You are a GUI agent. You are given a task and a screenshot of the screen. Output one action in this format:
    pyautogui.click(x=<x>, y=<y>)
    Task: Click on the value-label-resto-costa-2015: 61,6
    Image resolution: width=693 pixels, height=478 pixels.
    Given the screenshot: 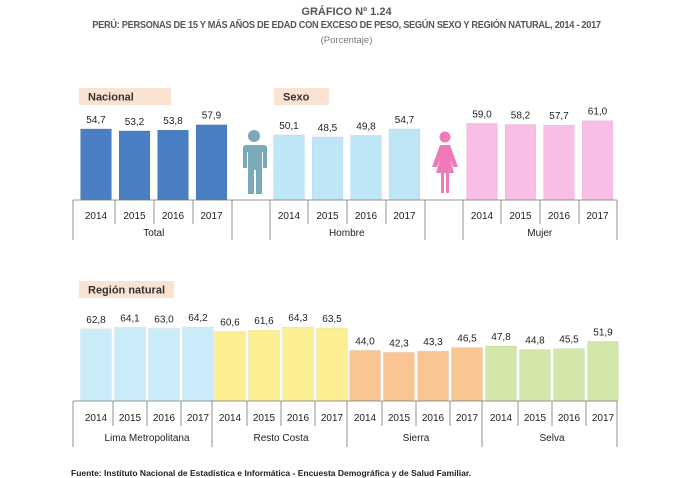 What is the action you would take?
    pyautogui.click(x=264, y=321)
    